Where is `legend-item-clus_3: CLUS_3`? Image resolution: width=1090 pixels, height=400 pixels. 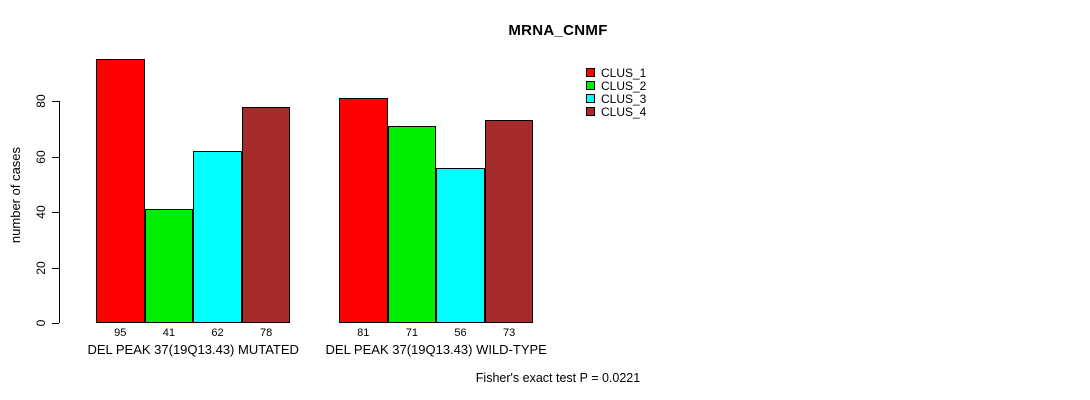 legend-item-clus_3: CLUS_3 is located at coordinates (616, 98).